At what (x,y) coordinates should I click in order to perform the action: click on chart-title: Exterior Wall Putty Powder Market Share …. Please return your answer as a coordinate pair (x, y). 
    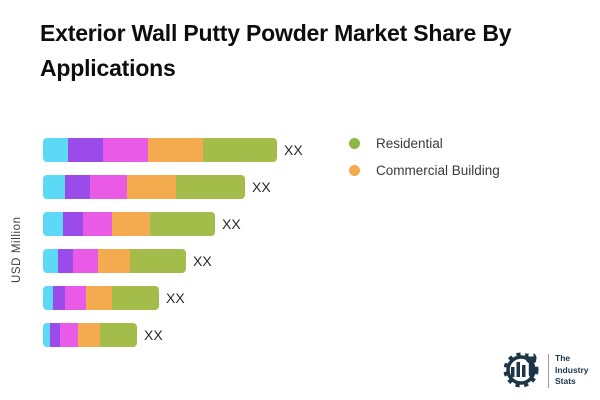
    Looking at the image, I should click on (276, 50).